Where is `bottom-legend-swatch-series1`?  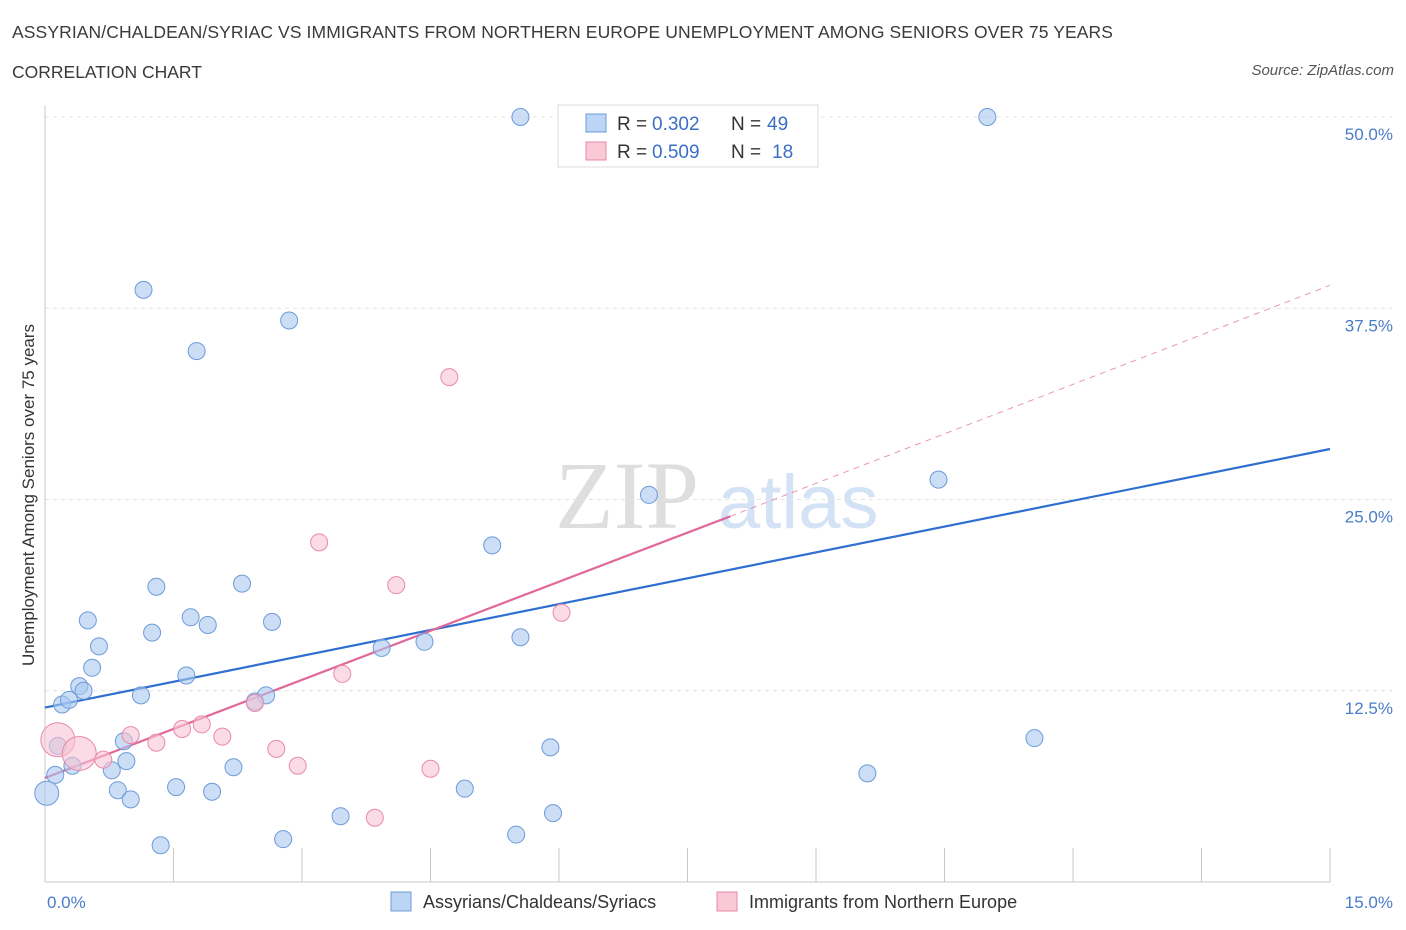 bottom-legend-swatch-series1 is located at coordinates (401, 901).